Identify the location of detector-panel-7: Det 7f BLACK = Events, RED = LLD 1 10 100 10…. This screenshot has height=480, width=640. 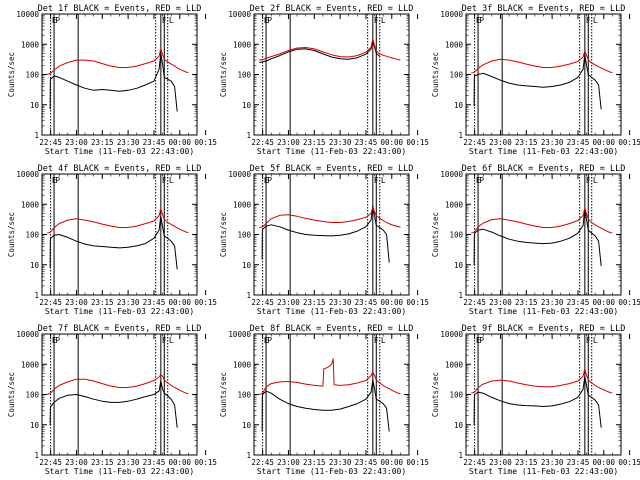
(112, 400).